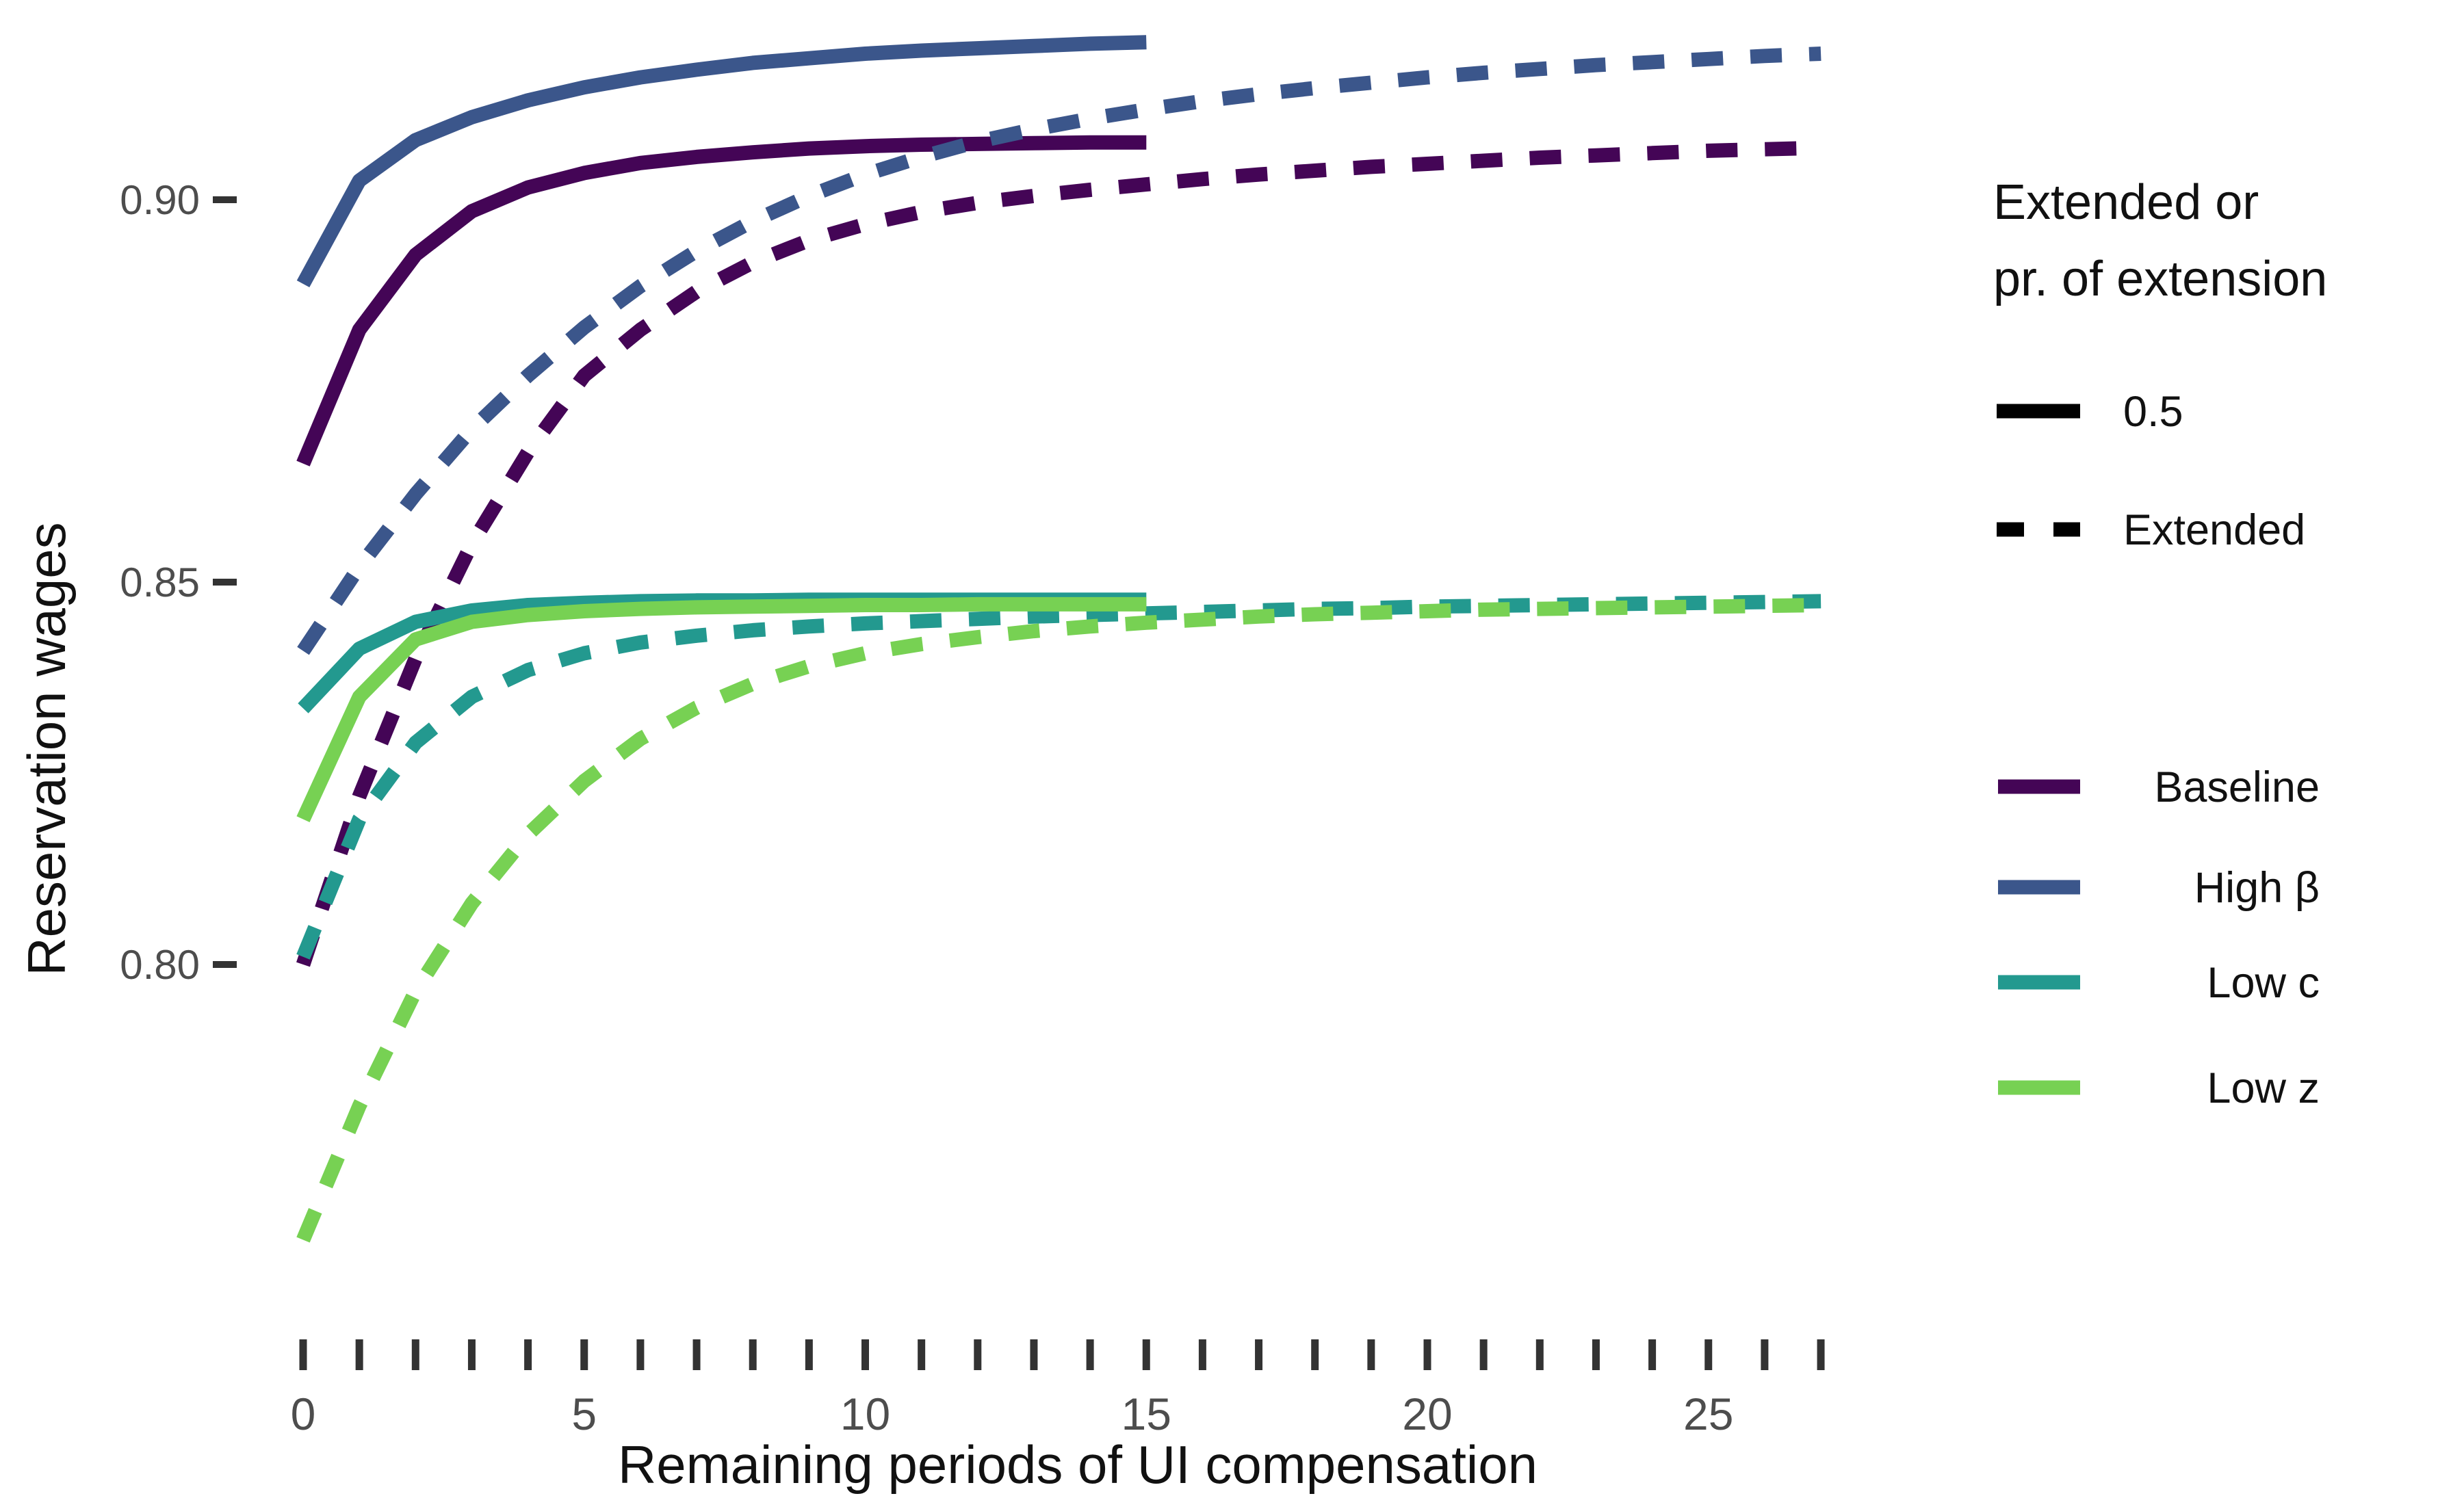 The height and width of the screenshot is (1496, 2464). Describe the element at coordinates (2159, 937) in the screenshot. I see `legend-color: Baseline High β Low c Low z` at that location.